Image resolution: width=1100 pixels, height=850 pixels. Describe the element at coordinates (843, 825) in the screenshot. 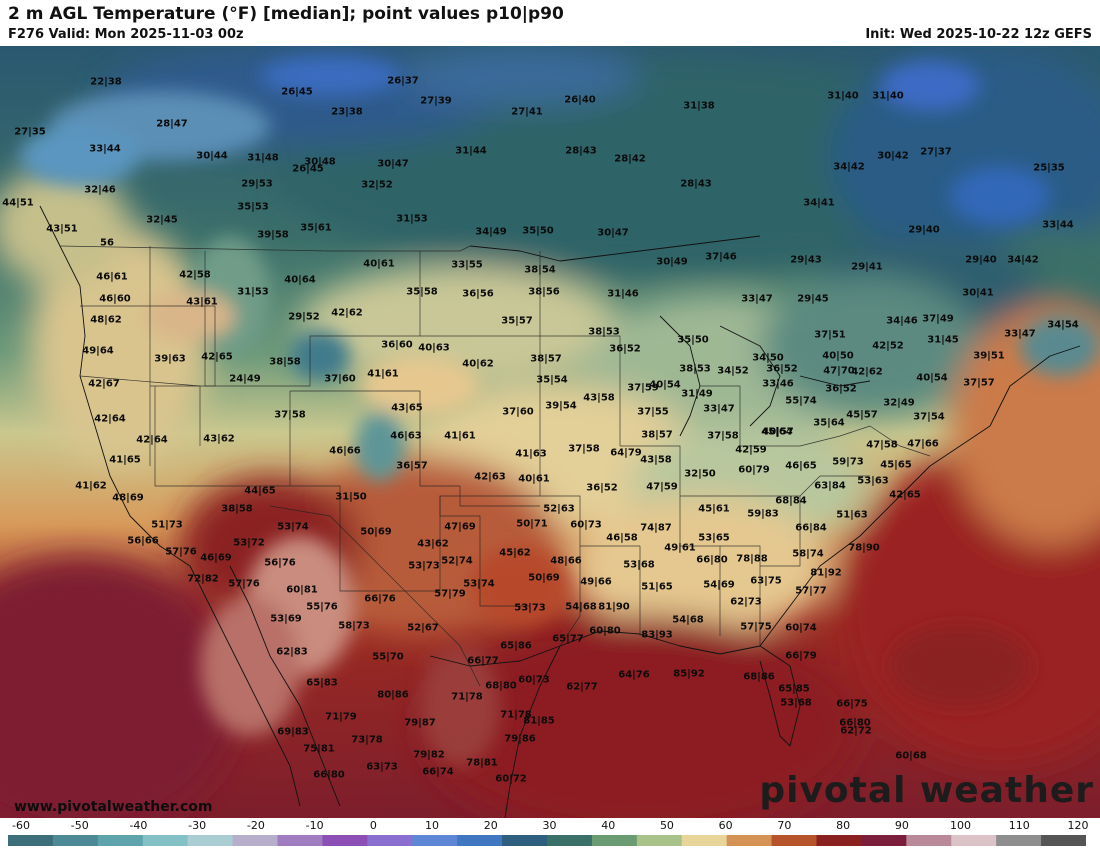

I see `colorbar-tick-label: 80` at that location.